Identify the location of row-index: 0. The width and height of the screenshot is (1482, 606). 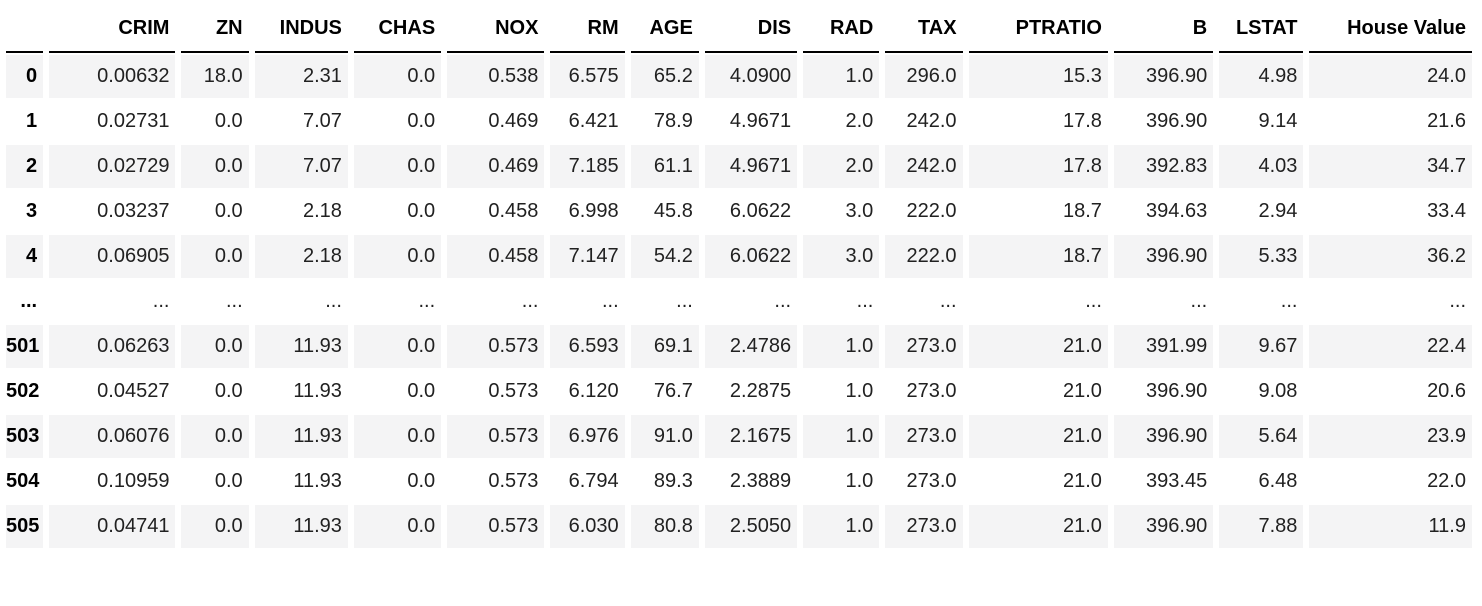
(25, 76).